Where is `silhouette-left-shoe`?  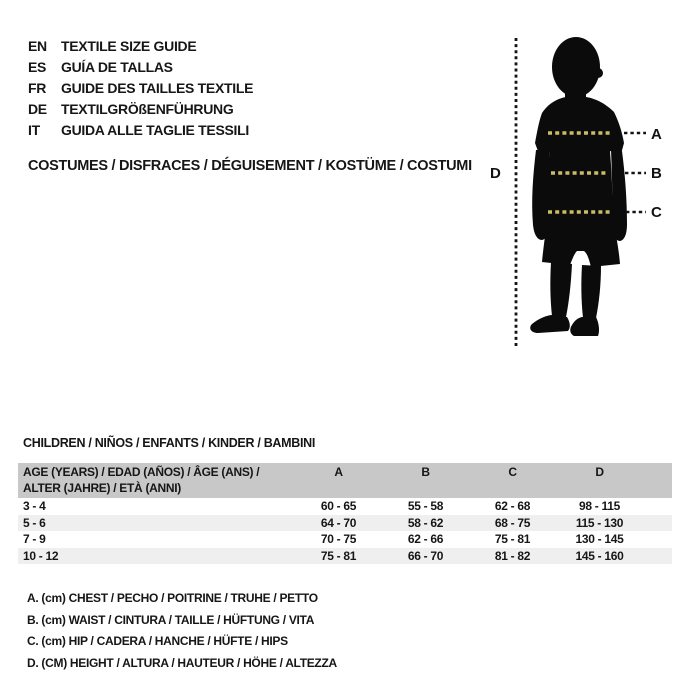 silhouette-left-shoe is located at coordinates (550, 324).